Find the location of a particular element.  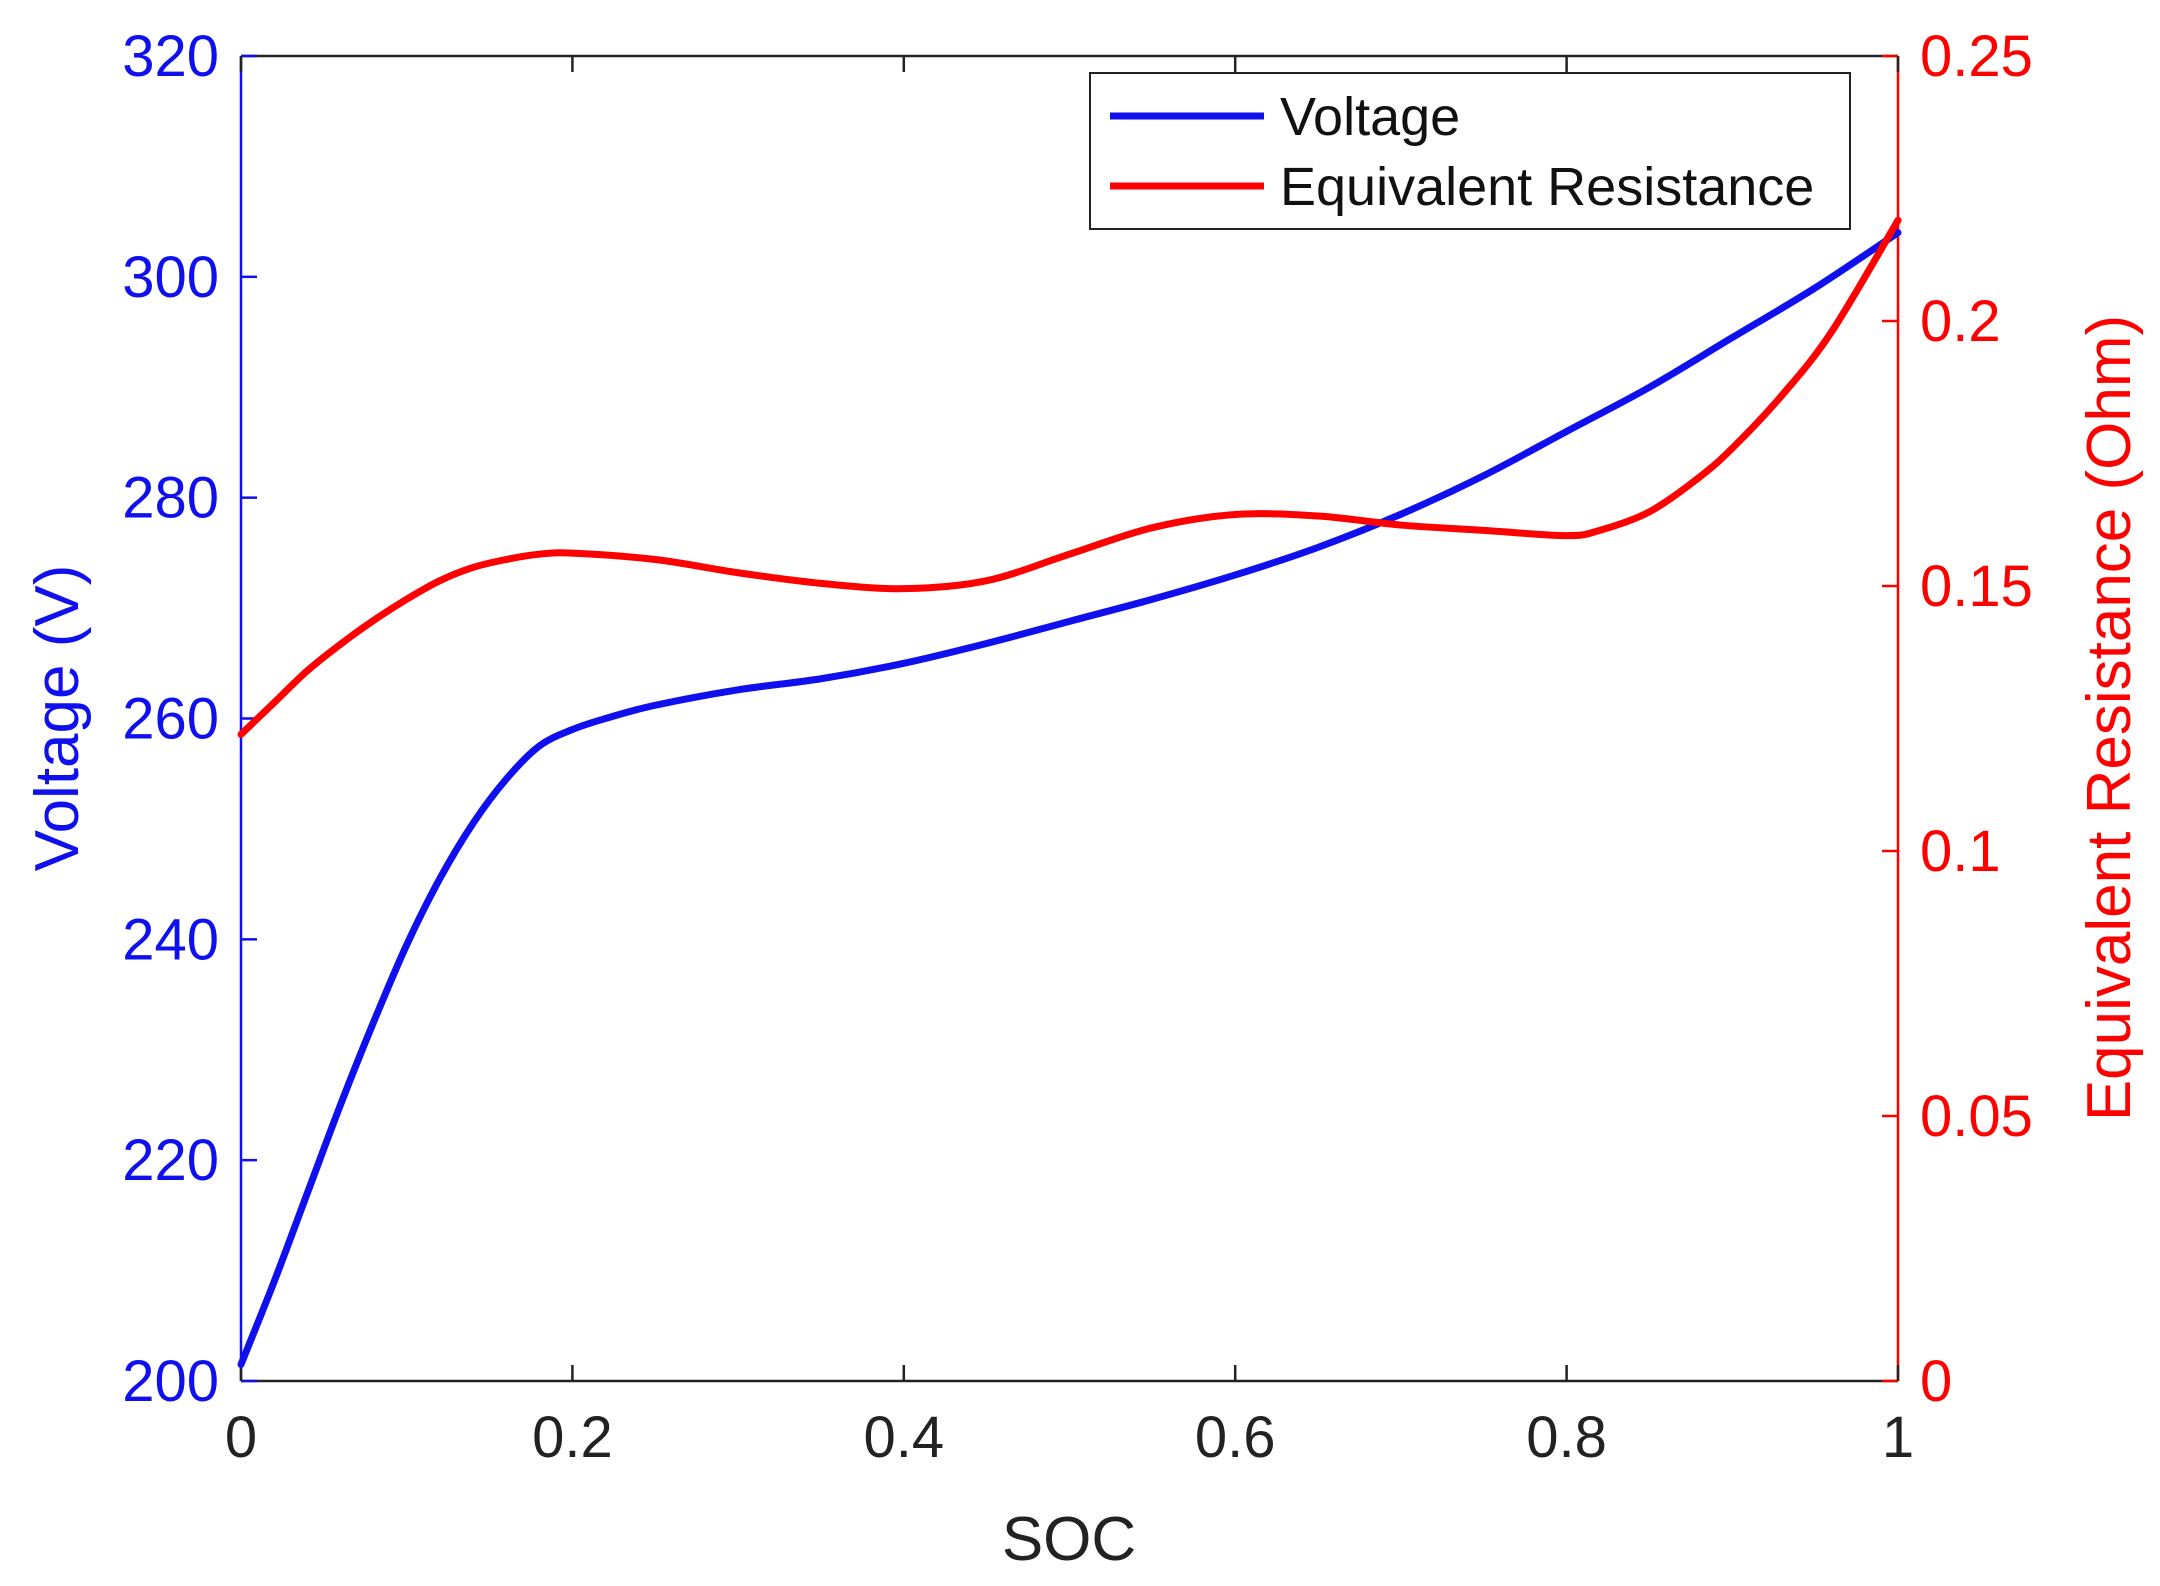

left-tick-label: 220 is located at coordinates (170, 1160).